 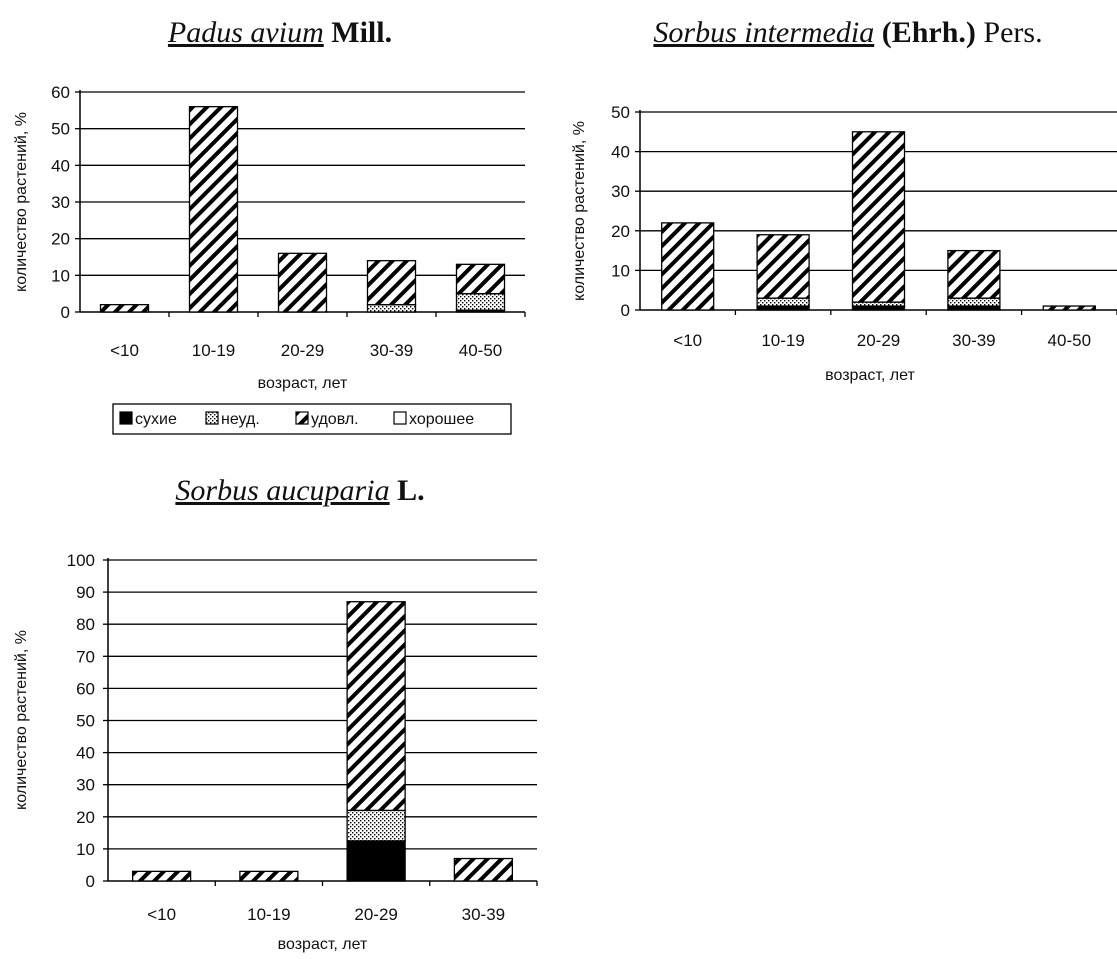 What do you see at coordinates (85, 592) in the screenshot?
I see `y-tick-label: 90` at bounding box center [85, 592].